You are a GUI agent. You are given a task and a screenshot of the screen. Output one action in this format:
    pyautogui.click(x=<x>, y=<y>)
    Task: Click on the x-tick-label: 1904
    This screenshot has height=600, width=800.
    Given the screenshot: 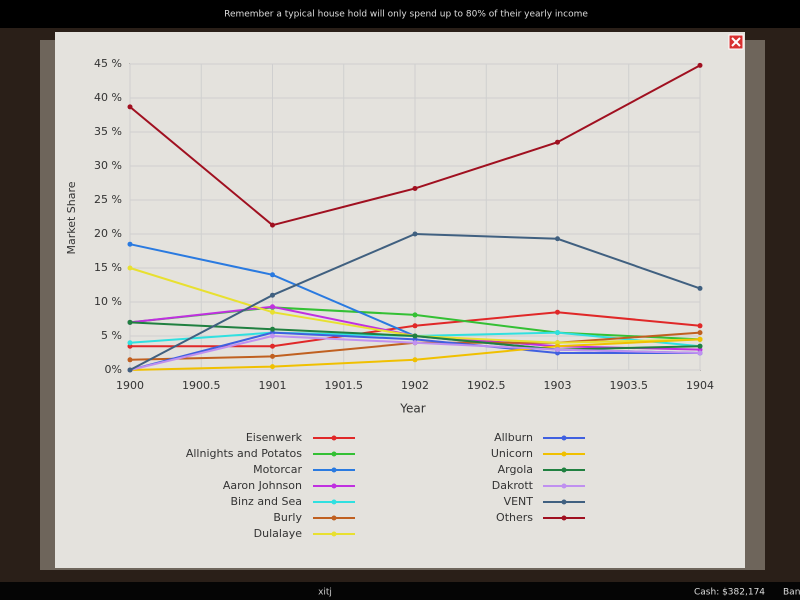 What is the action you would take?
    pyautogui.click(x=700, y=385)
    